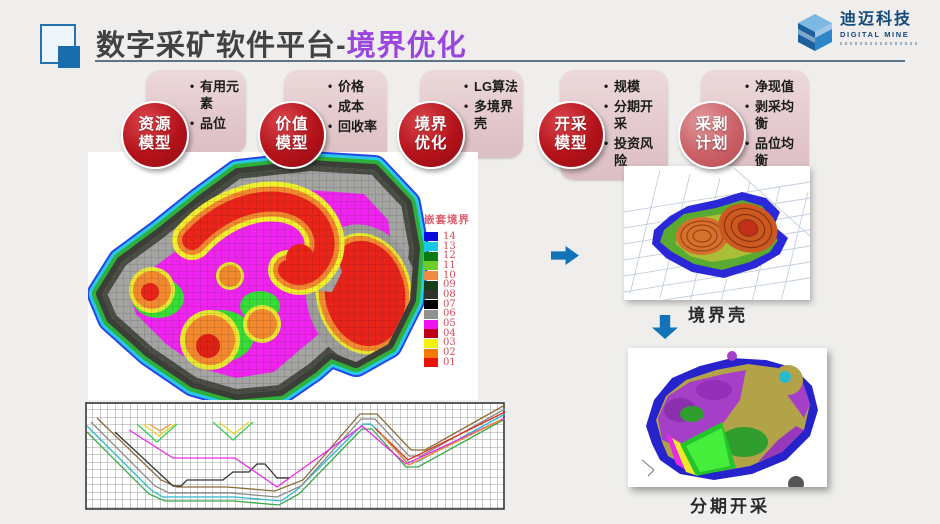 The width and height of the screenshot is (940, 524). Describe the element at coordinates (665, 327) in the screenshot. I see `arrow-down-icon` at that location.